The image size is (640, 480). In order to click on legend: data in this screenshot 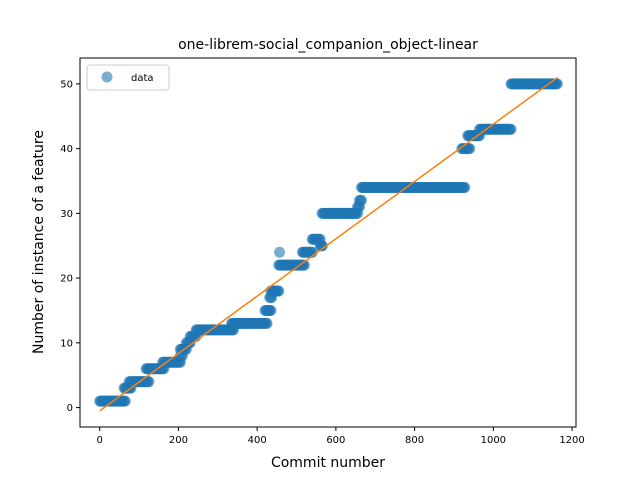, I will do `click(128, 77)`.